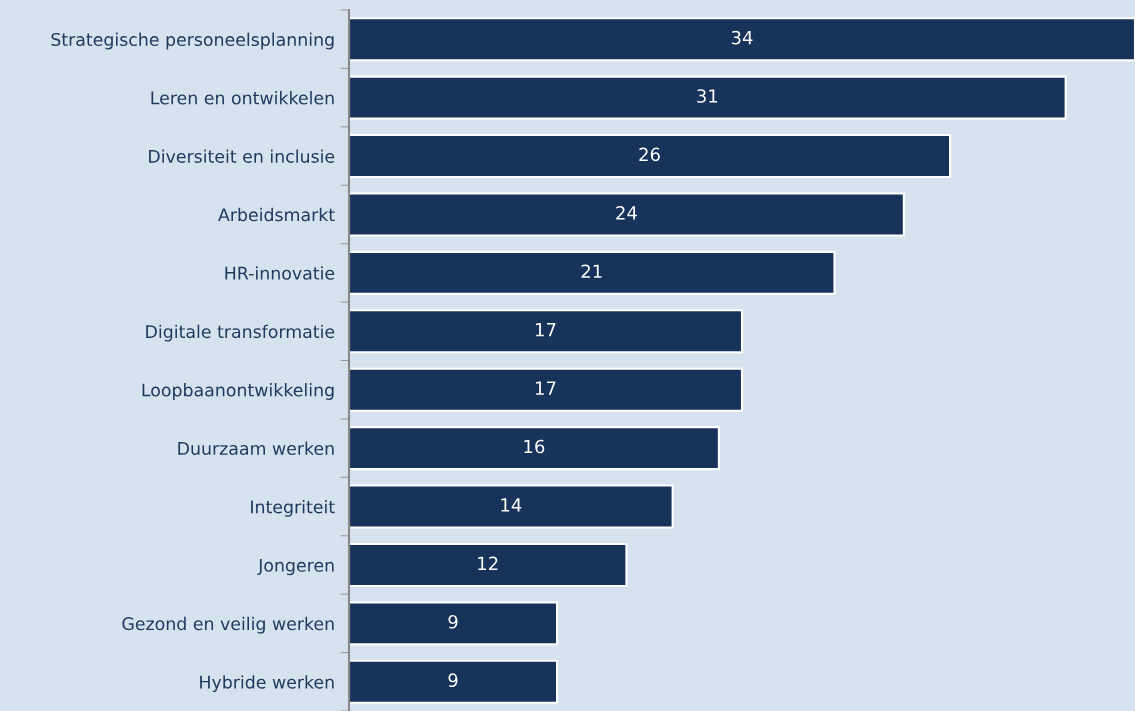 Image resolution: width=1135 pixels, height=711 pixels. Describe the element at coordinates (228, 625) in the screenshot. I see `y-tick-label: Gezond en veilig werken` at that location.